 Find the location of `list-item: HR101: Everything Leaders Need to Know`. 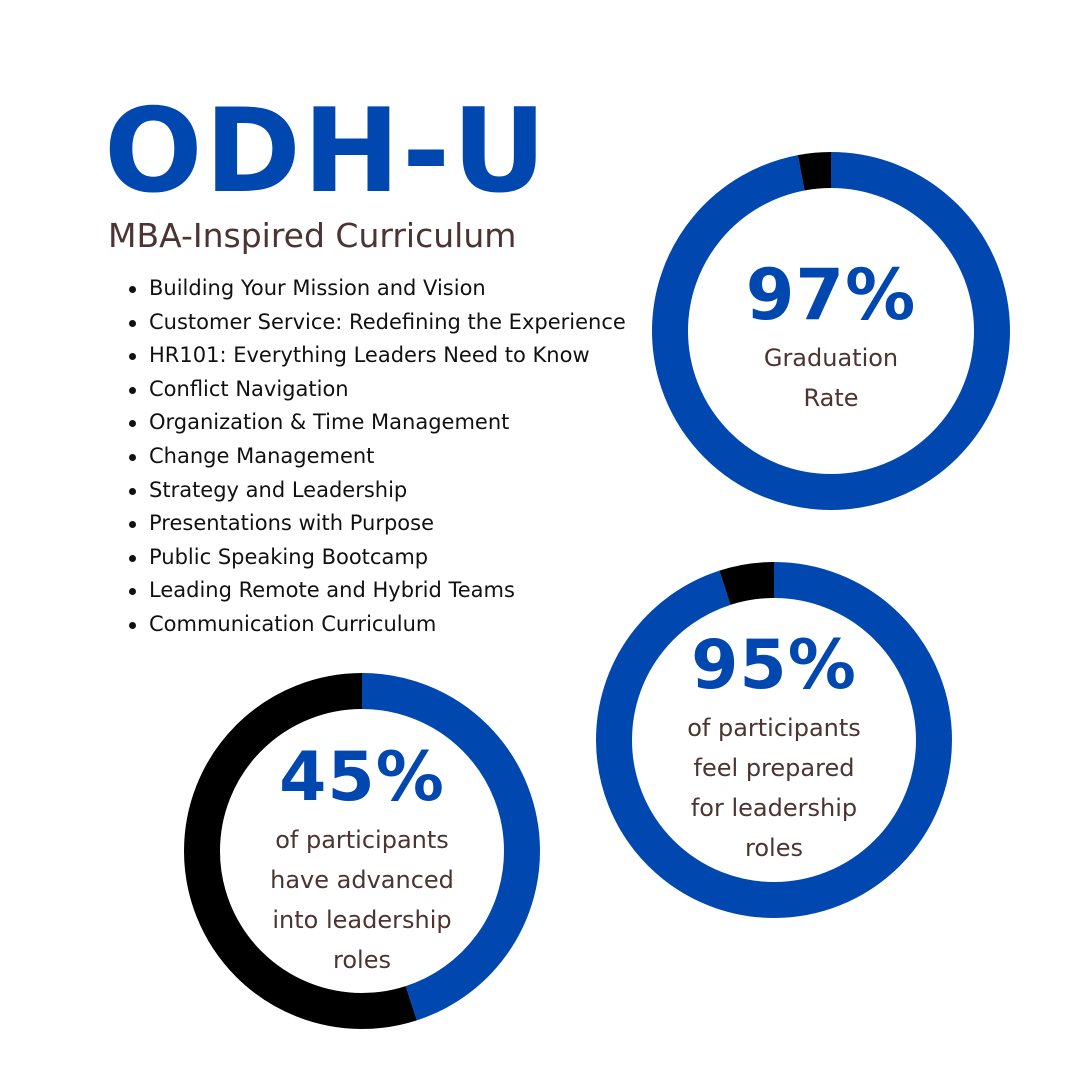

list-item: HR101: Everything Leaders Need to Know is located at coordinates (377, 356).